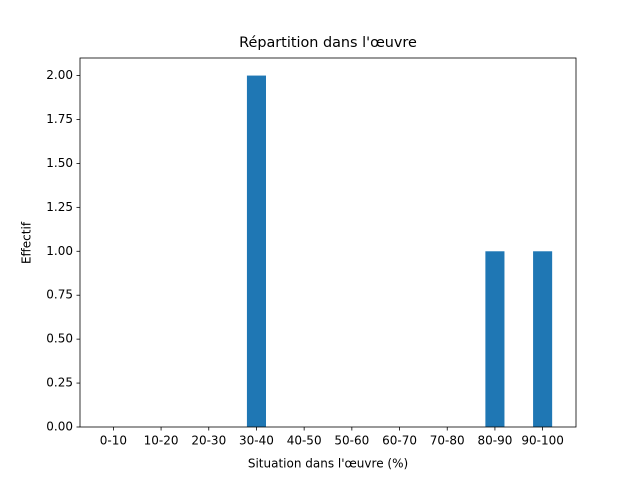 The width and height of the screenshot is (640, 480). I want to click on y-tick-label: 2.00, so click(59, 75).